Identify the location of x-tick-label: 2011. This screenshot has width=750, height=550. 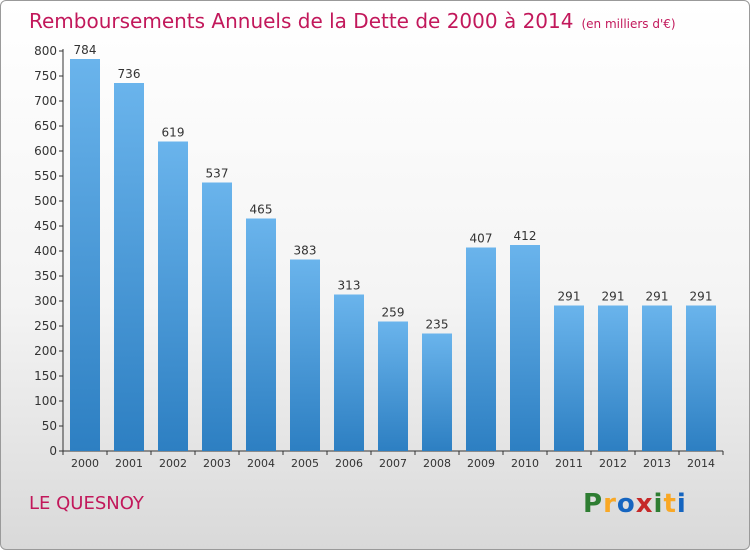
(569, 463).